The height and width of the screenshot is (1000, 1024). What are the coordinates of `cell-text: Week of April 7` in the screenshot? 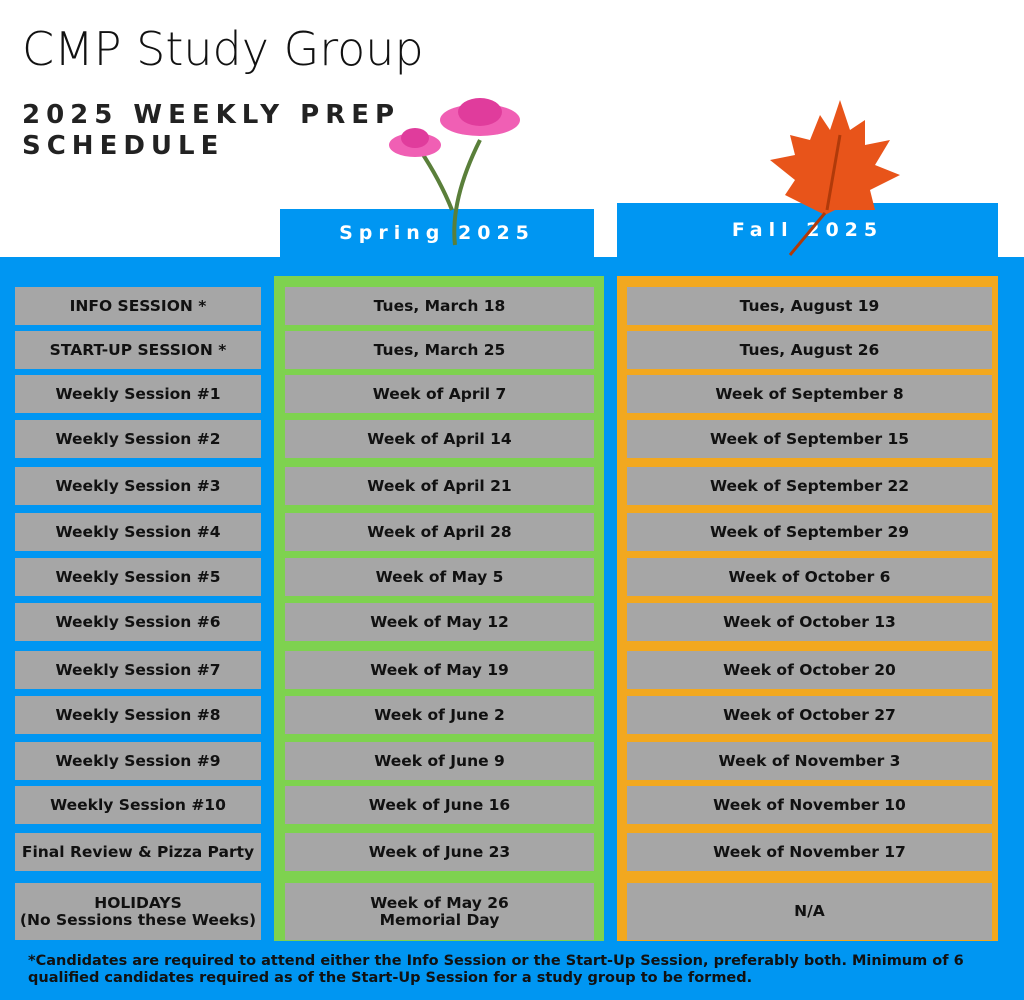 It's located at (439, 393).